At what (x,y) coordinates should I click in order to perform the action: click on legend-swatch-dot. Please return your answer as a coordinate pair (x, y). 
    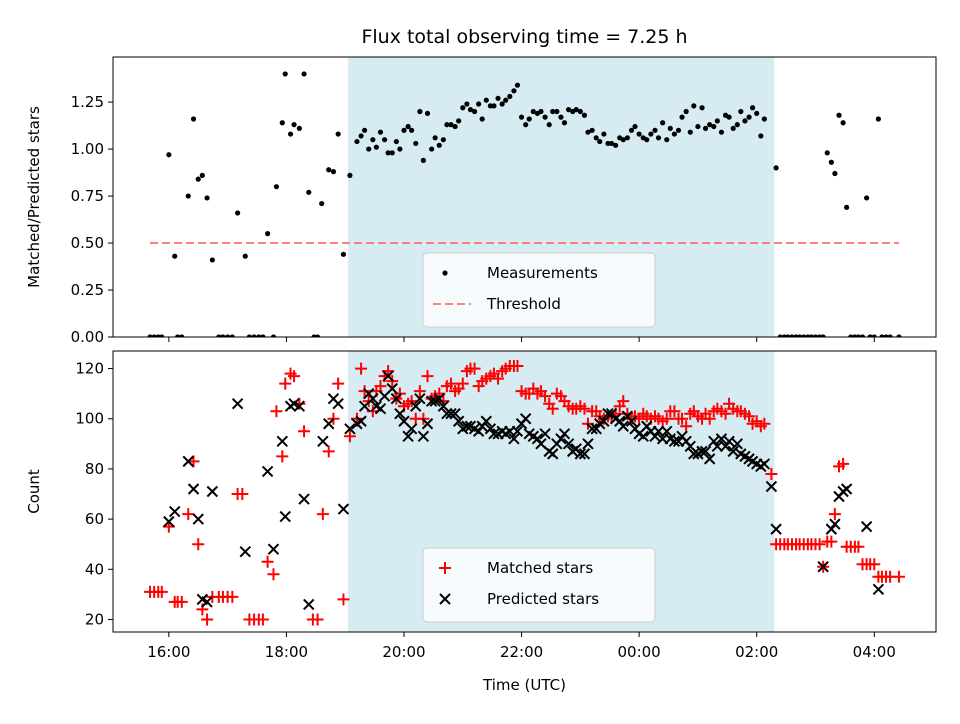
    Looking at the image, I should click on (445, 273).